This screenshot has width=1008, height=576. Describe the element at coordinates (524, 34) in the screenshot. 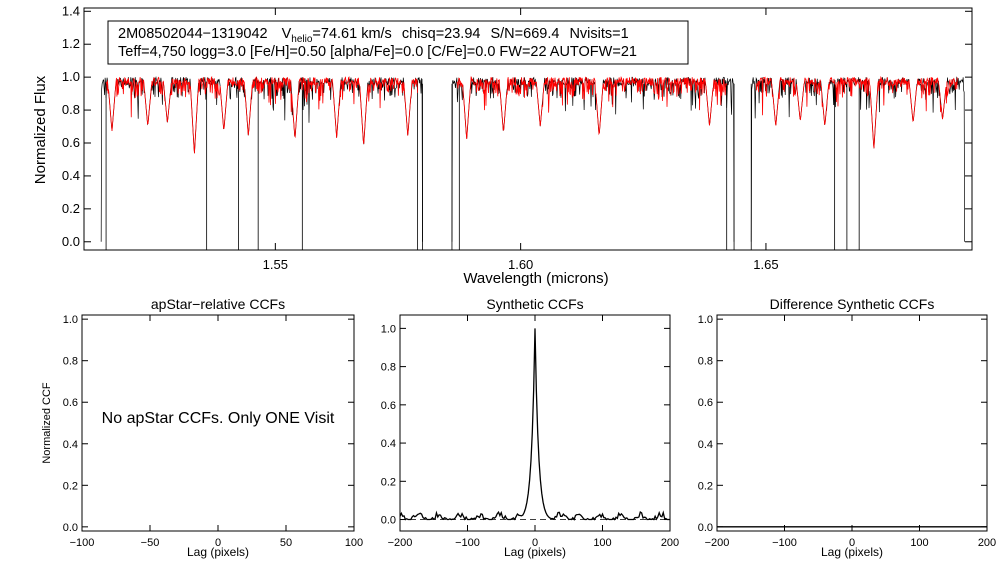

I see `info-snr: S/N=669.4` at that location.